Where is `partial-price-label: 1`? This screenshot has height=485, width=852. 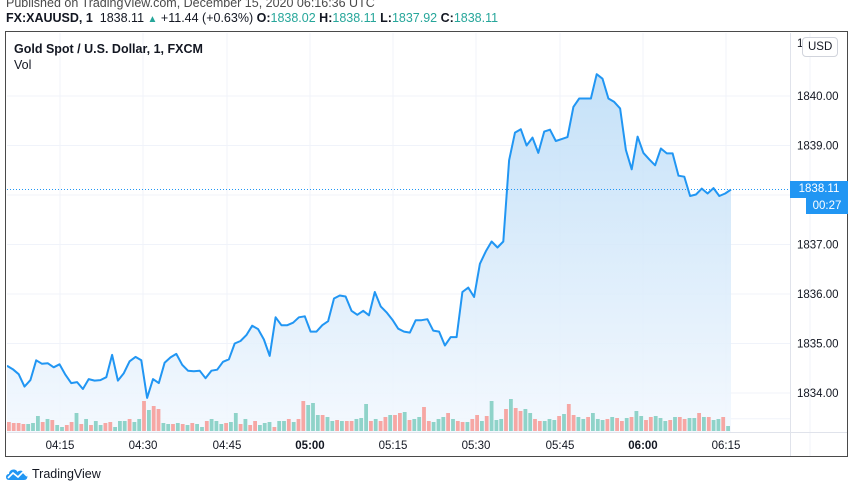 partial-price-label: 1 is located at coordinates (800, 44).